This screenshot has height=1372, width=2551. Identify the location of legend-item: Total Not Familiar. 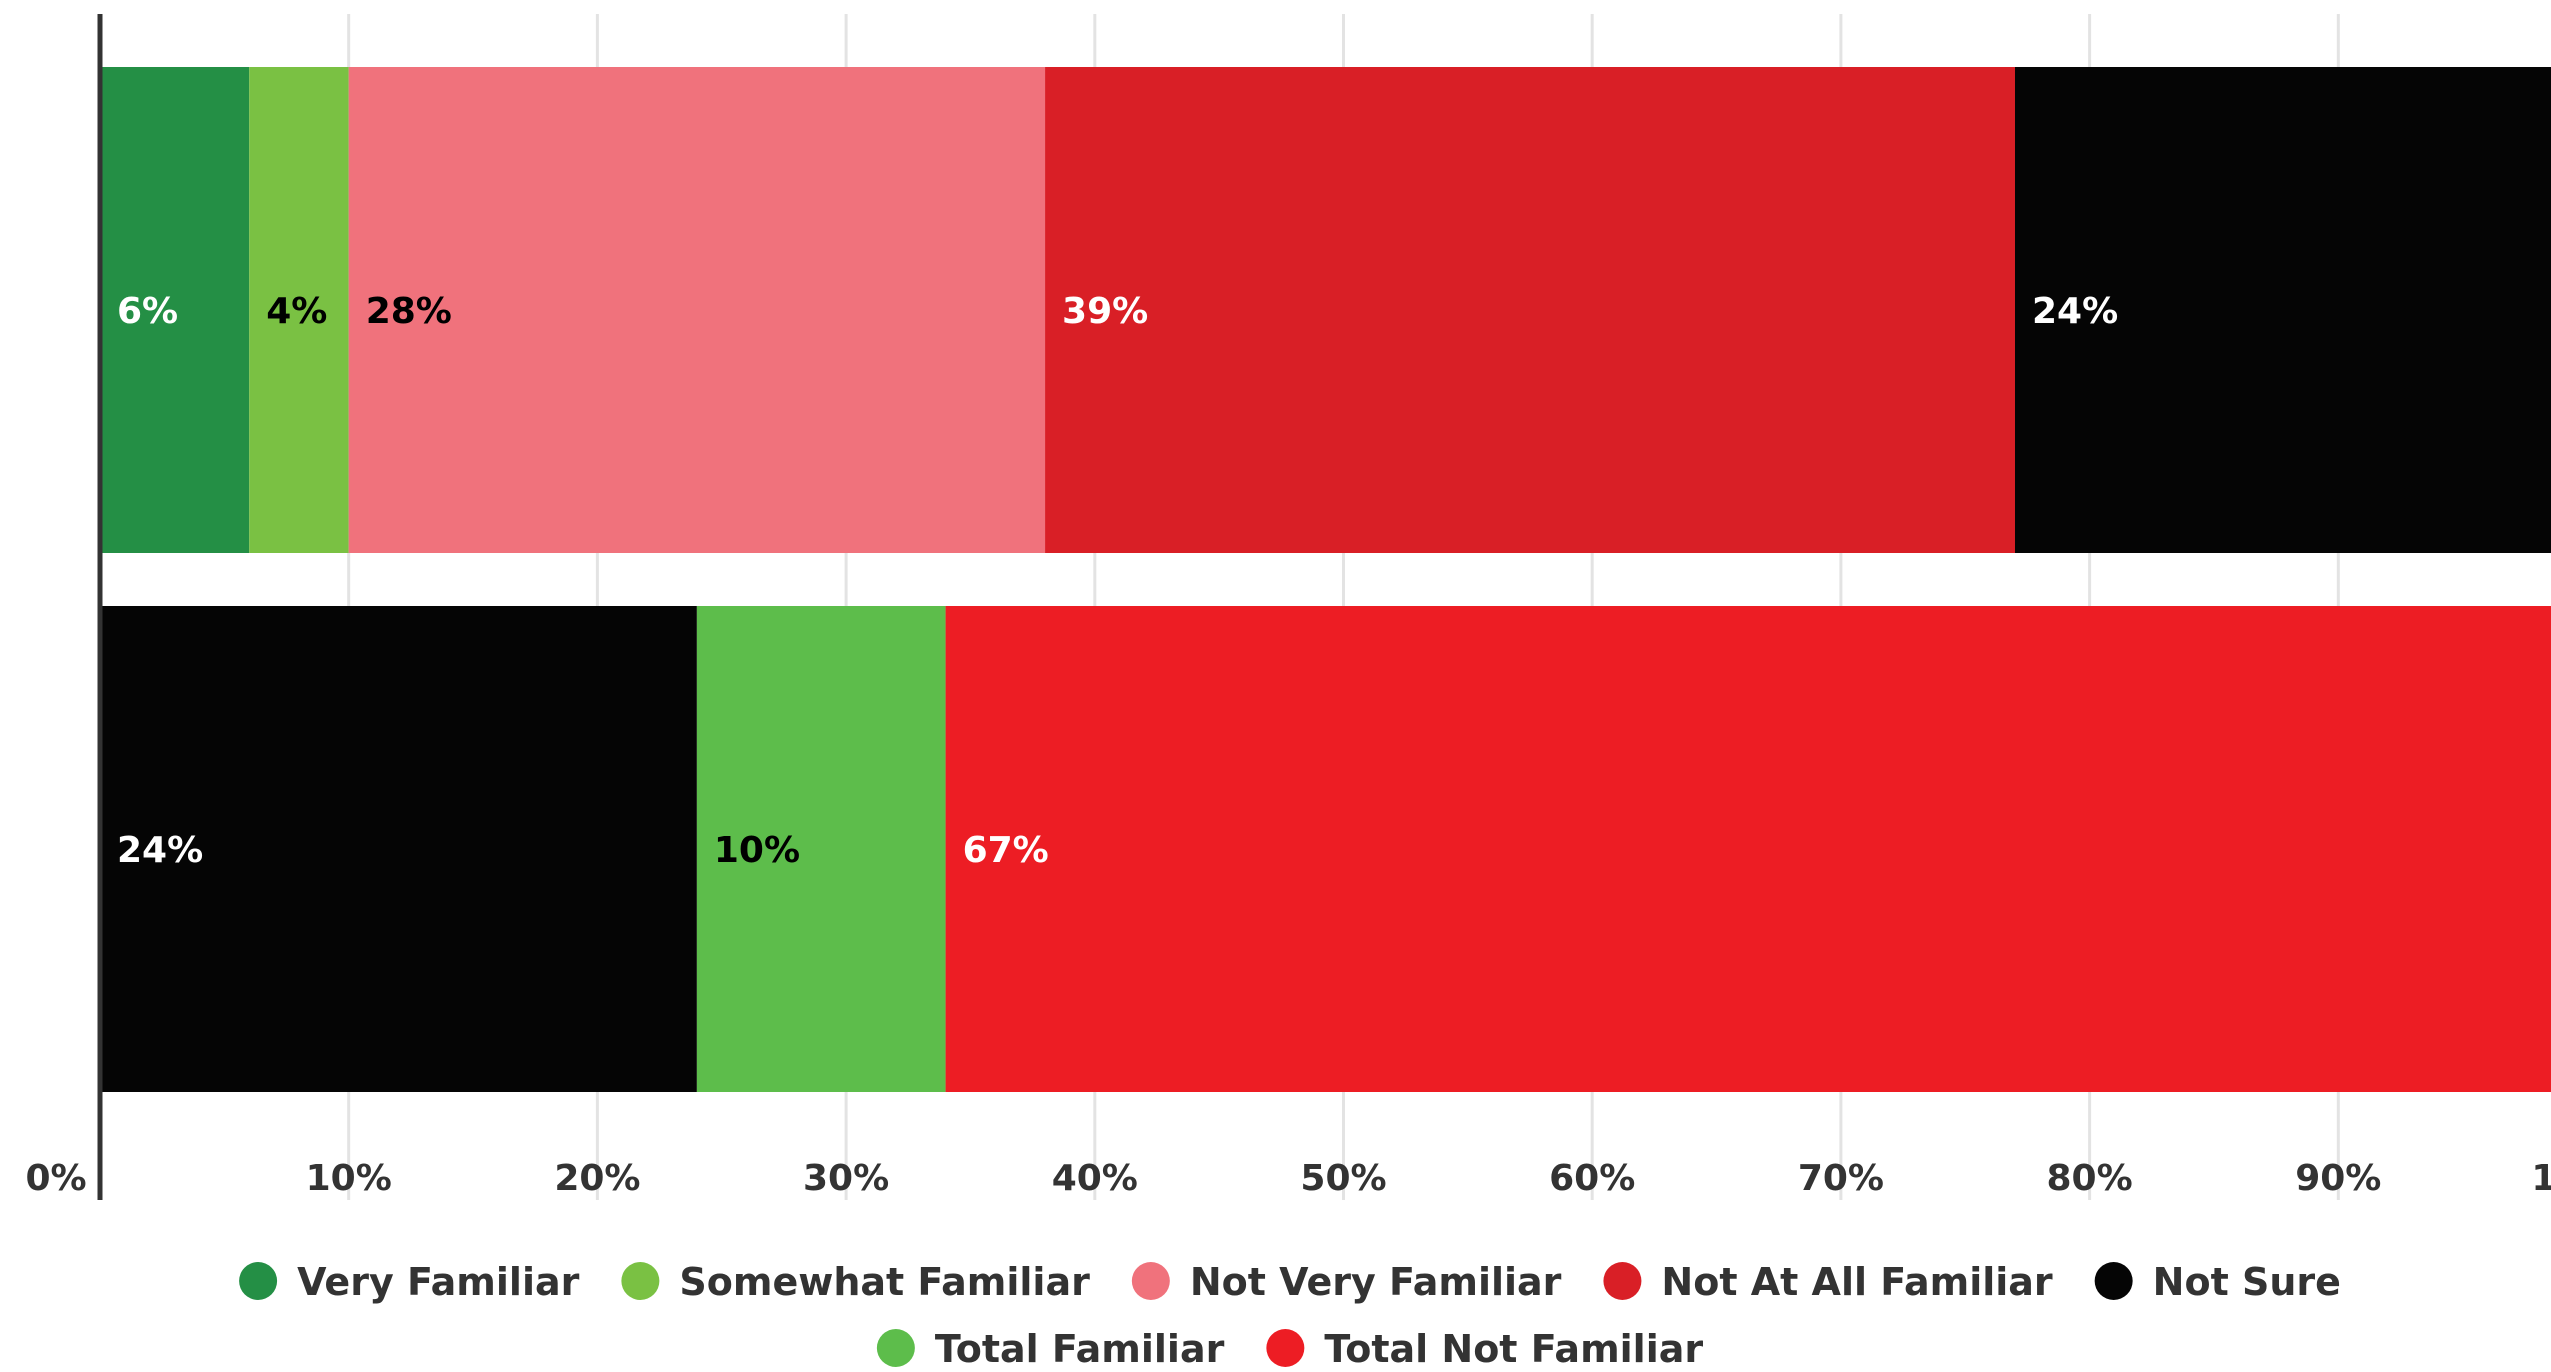
(1484, 1349).